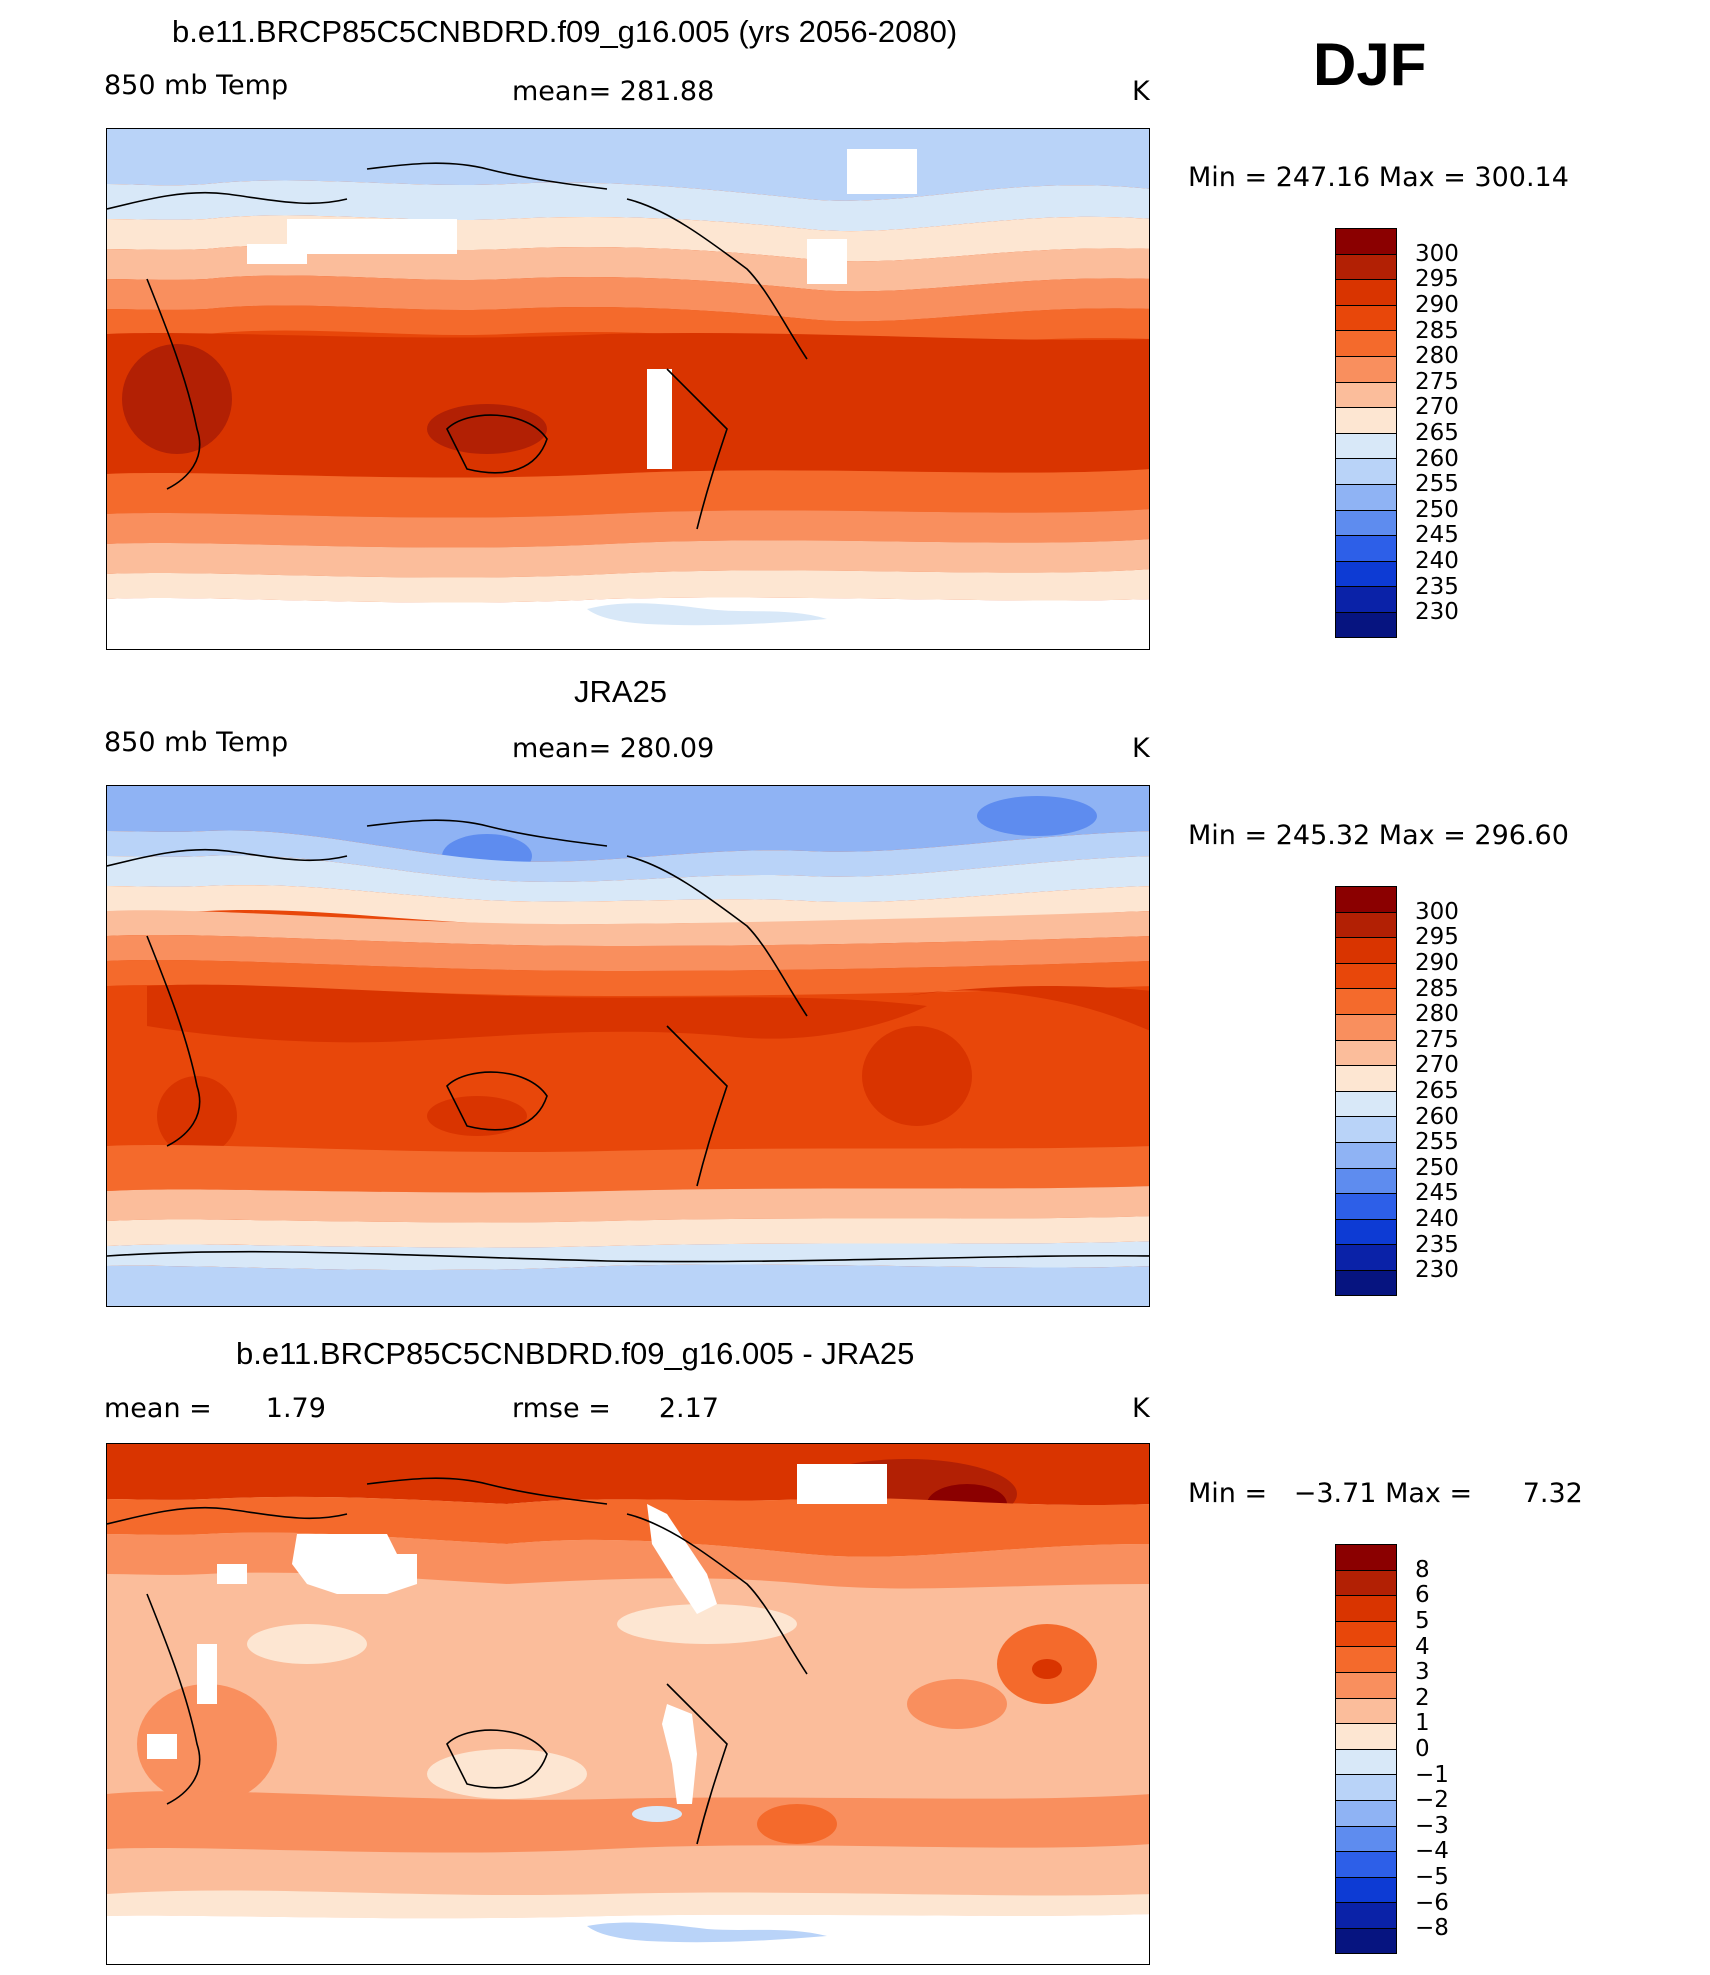 The height and width of the screenshot is (1975, 1710). I want to click on colorbar-tick-label: 235, so click(1437, 586).